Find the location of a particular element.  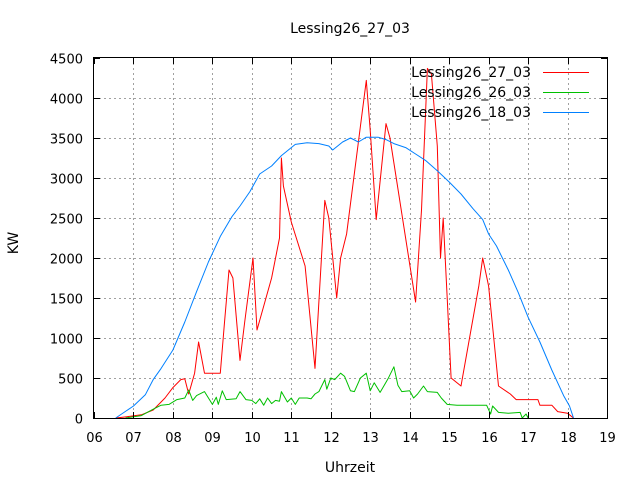

x-tick-label: 11 is located at coordinates (291, 438).